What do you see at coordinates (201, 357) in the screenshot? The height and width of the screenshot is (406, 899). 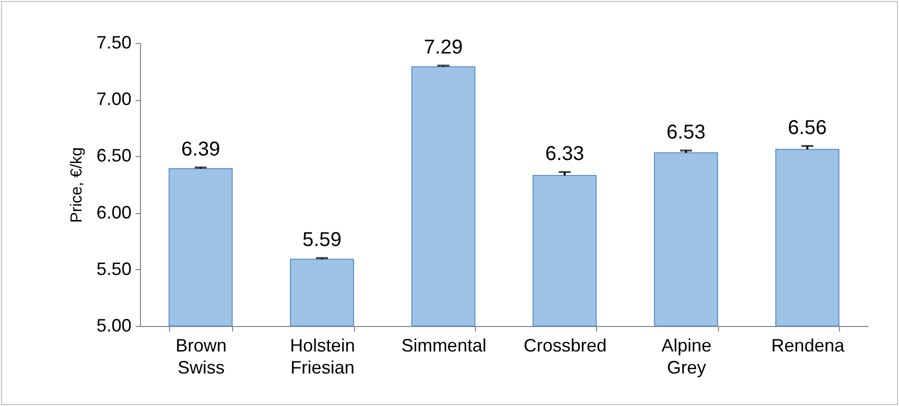 I see `x-tick-label: Brown Swiss` at bounding box center [201, 357].